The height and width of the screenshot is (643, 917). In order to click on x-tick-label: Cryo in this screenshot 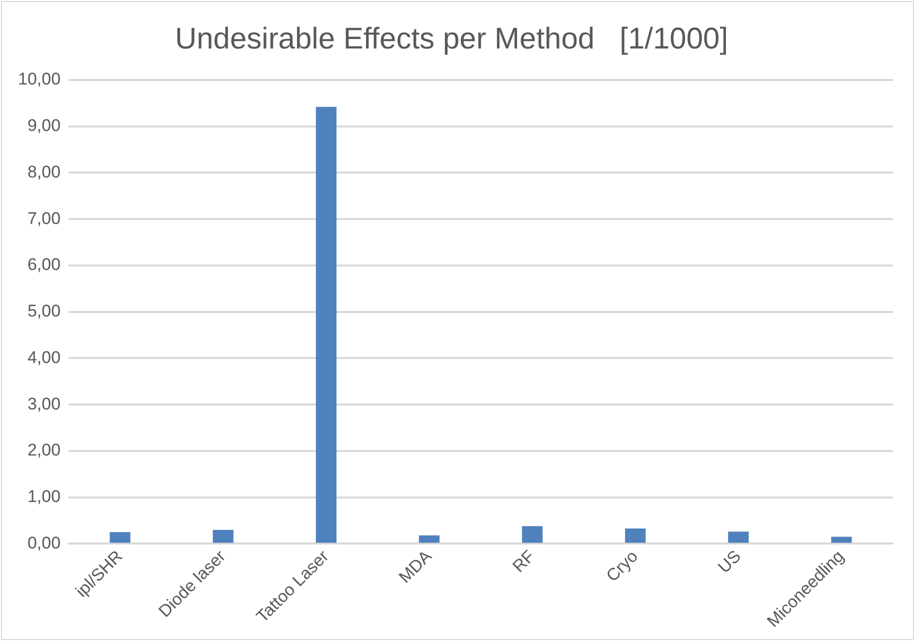, I will do `click(622, 566)`.